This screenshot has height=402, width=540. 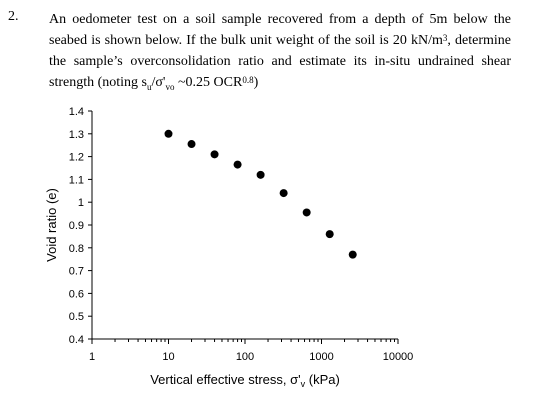 What do you see at coordinates (170, 86) in the screenshot?
I see `vo-subscript: vo` at bounding box center [170, 86].